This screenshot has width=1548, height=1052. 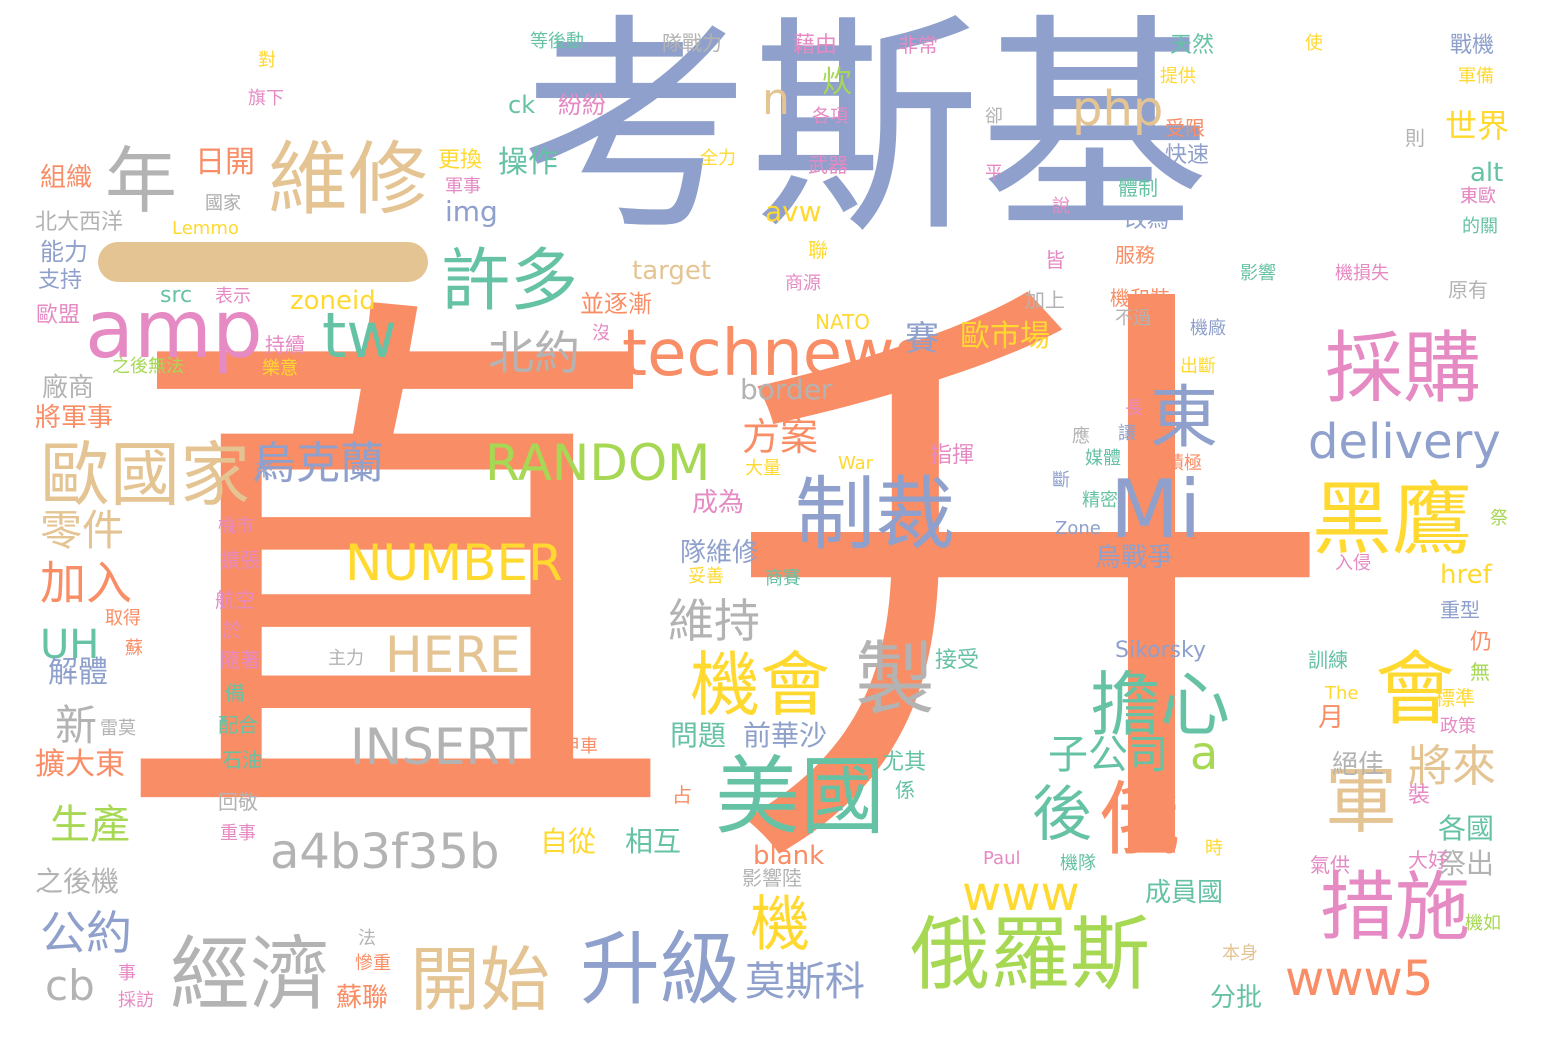 I want to click on word-142: 沒, so click(x=601, y=333).